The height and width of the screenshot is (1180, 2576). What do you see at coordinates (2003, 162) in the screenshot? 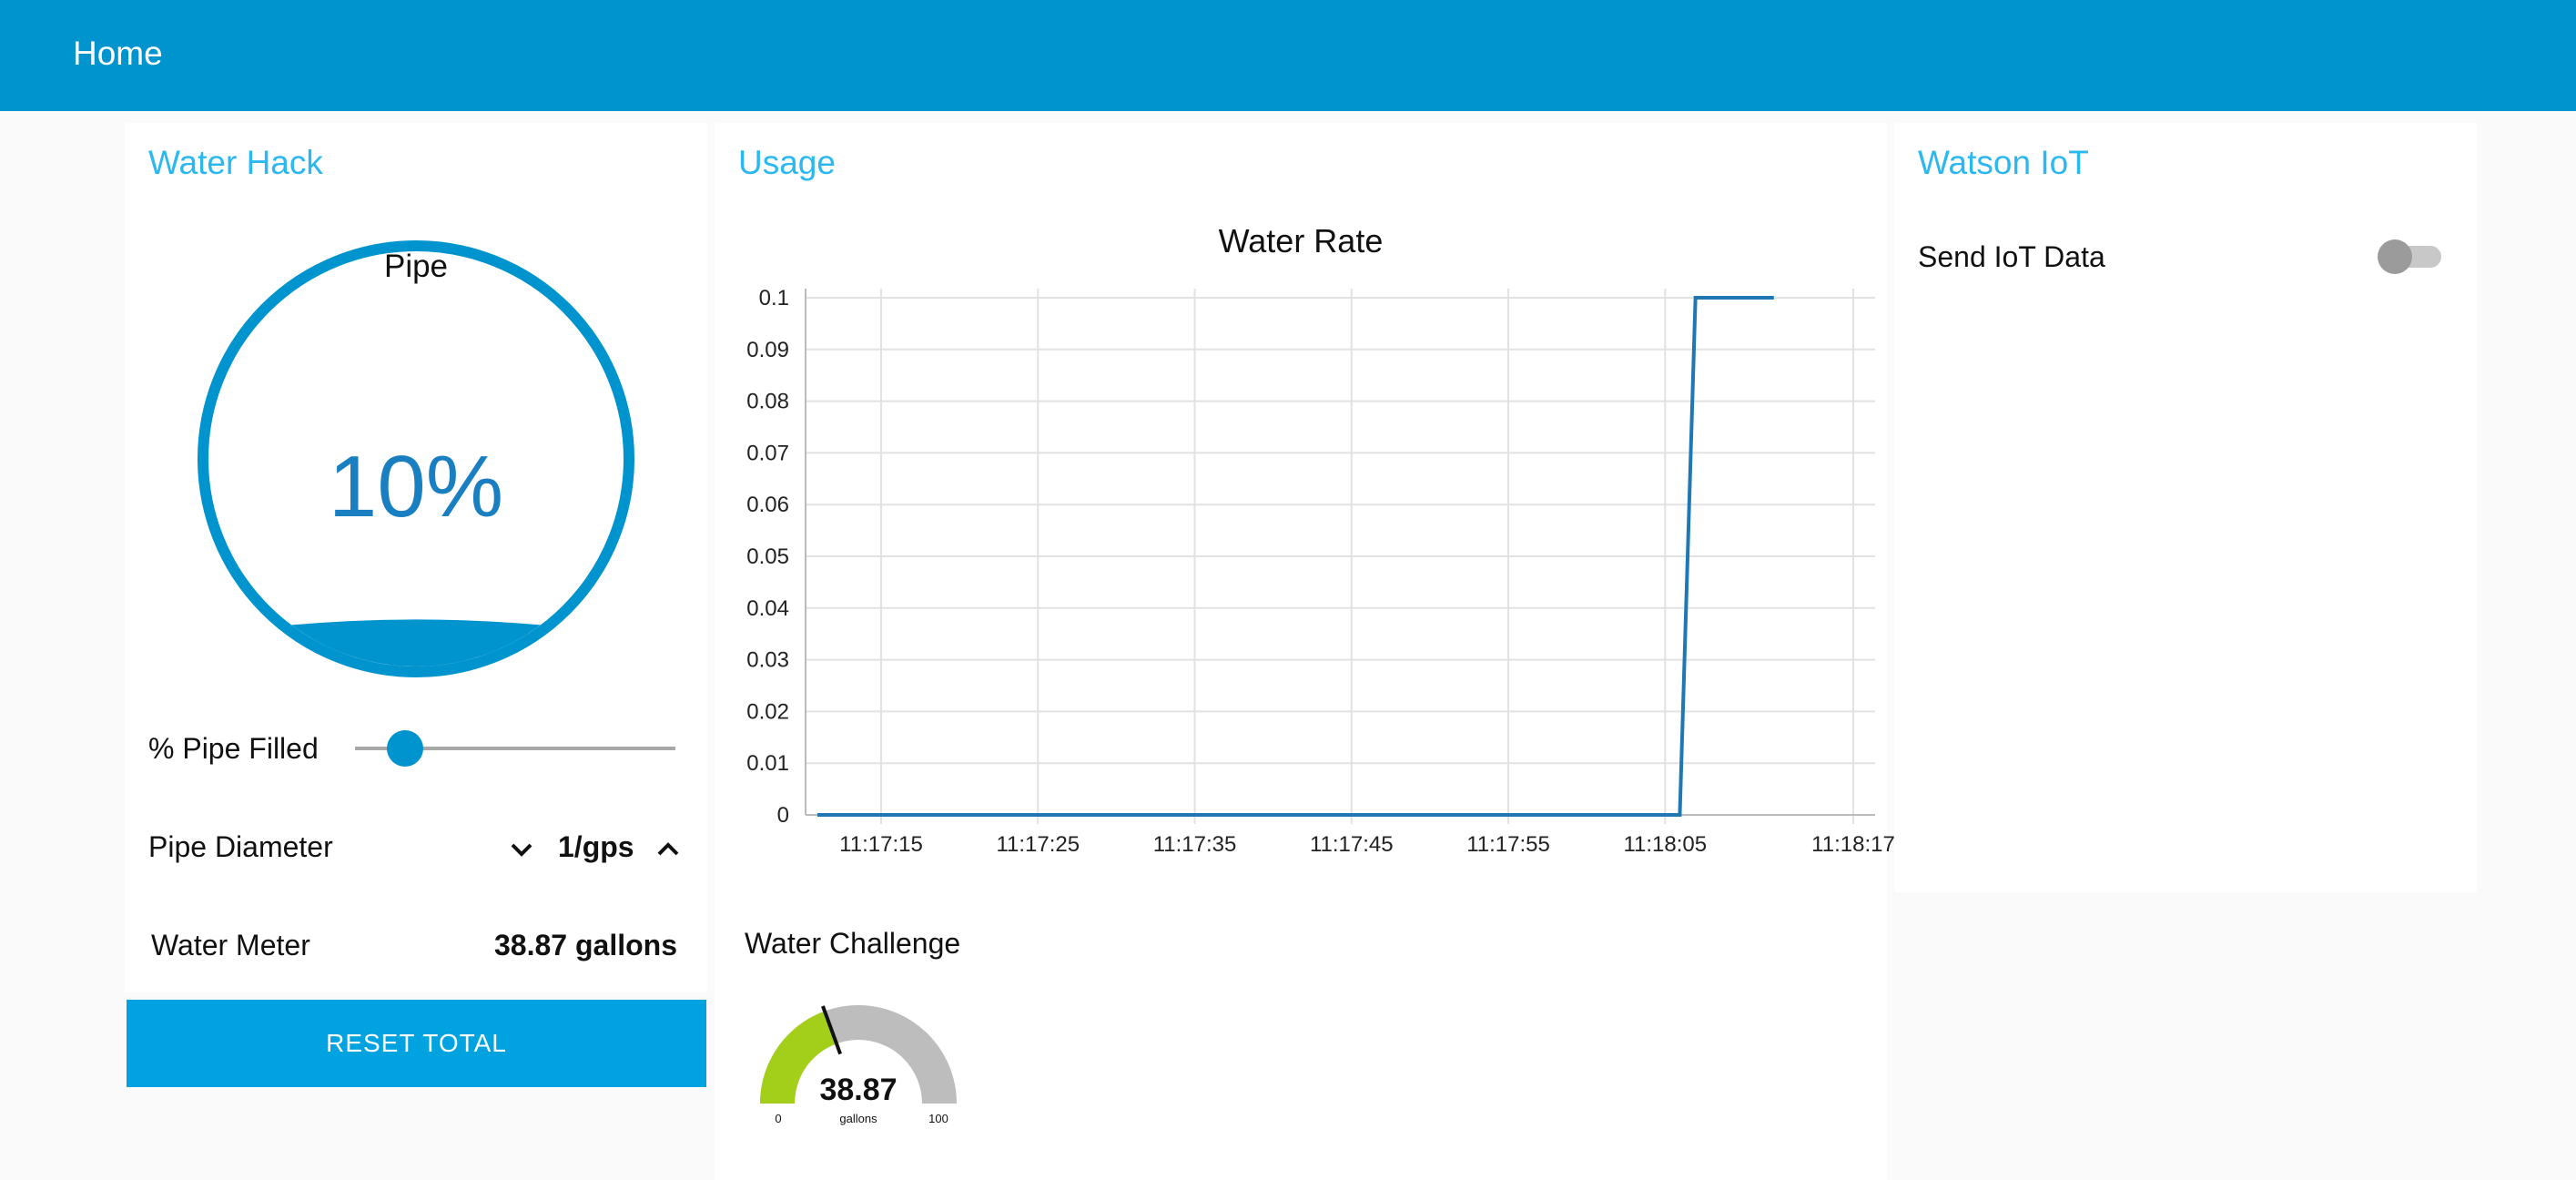
I see `watson-iot-title: Watson IoT` at bounding box center [2003, 162].